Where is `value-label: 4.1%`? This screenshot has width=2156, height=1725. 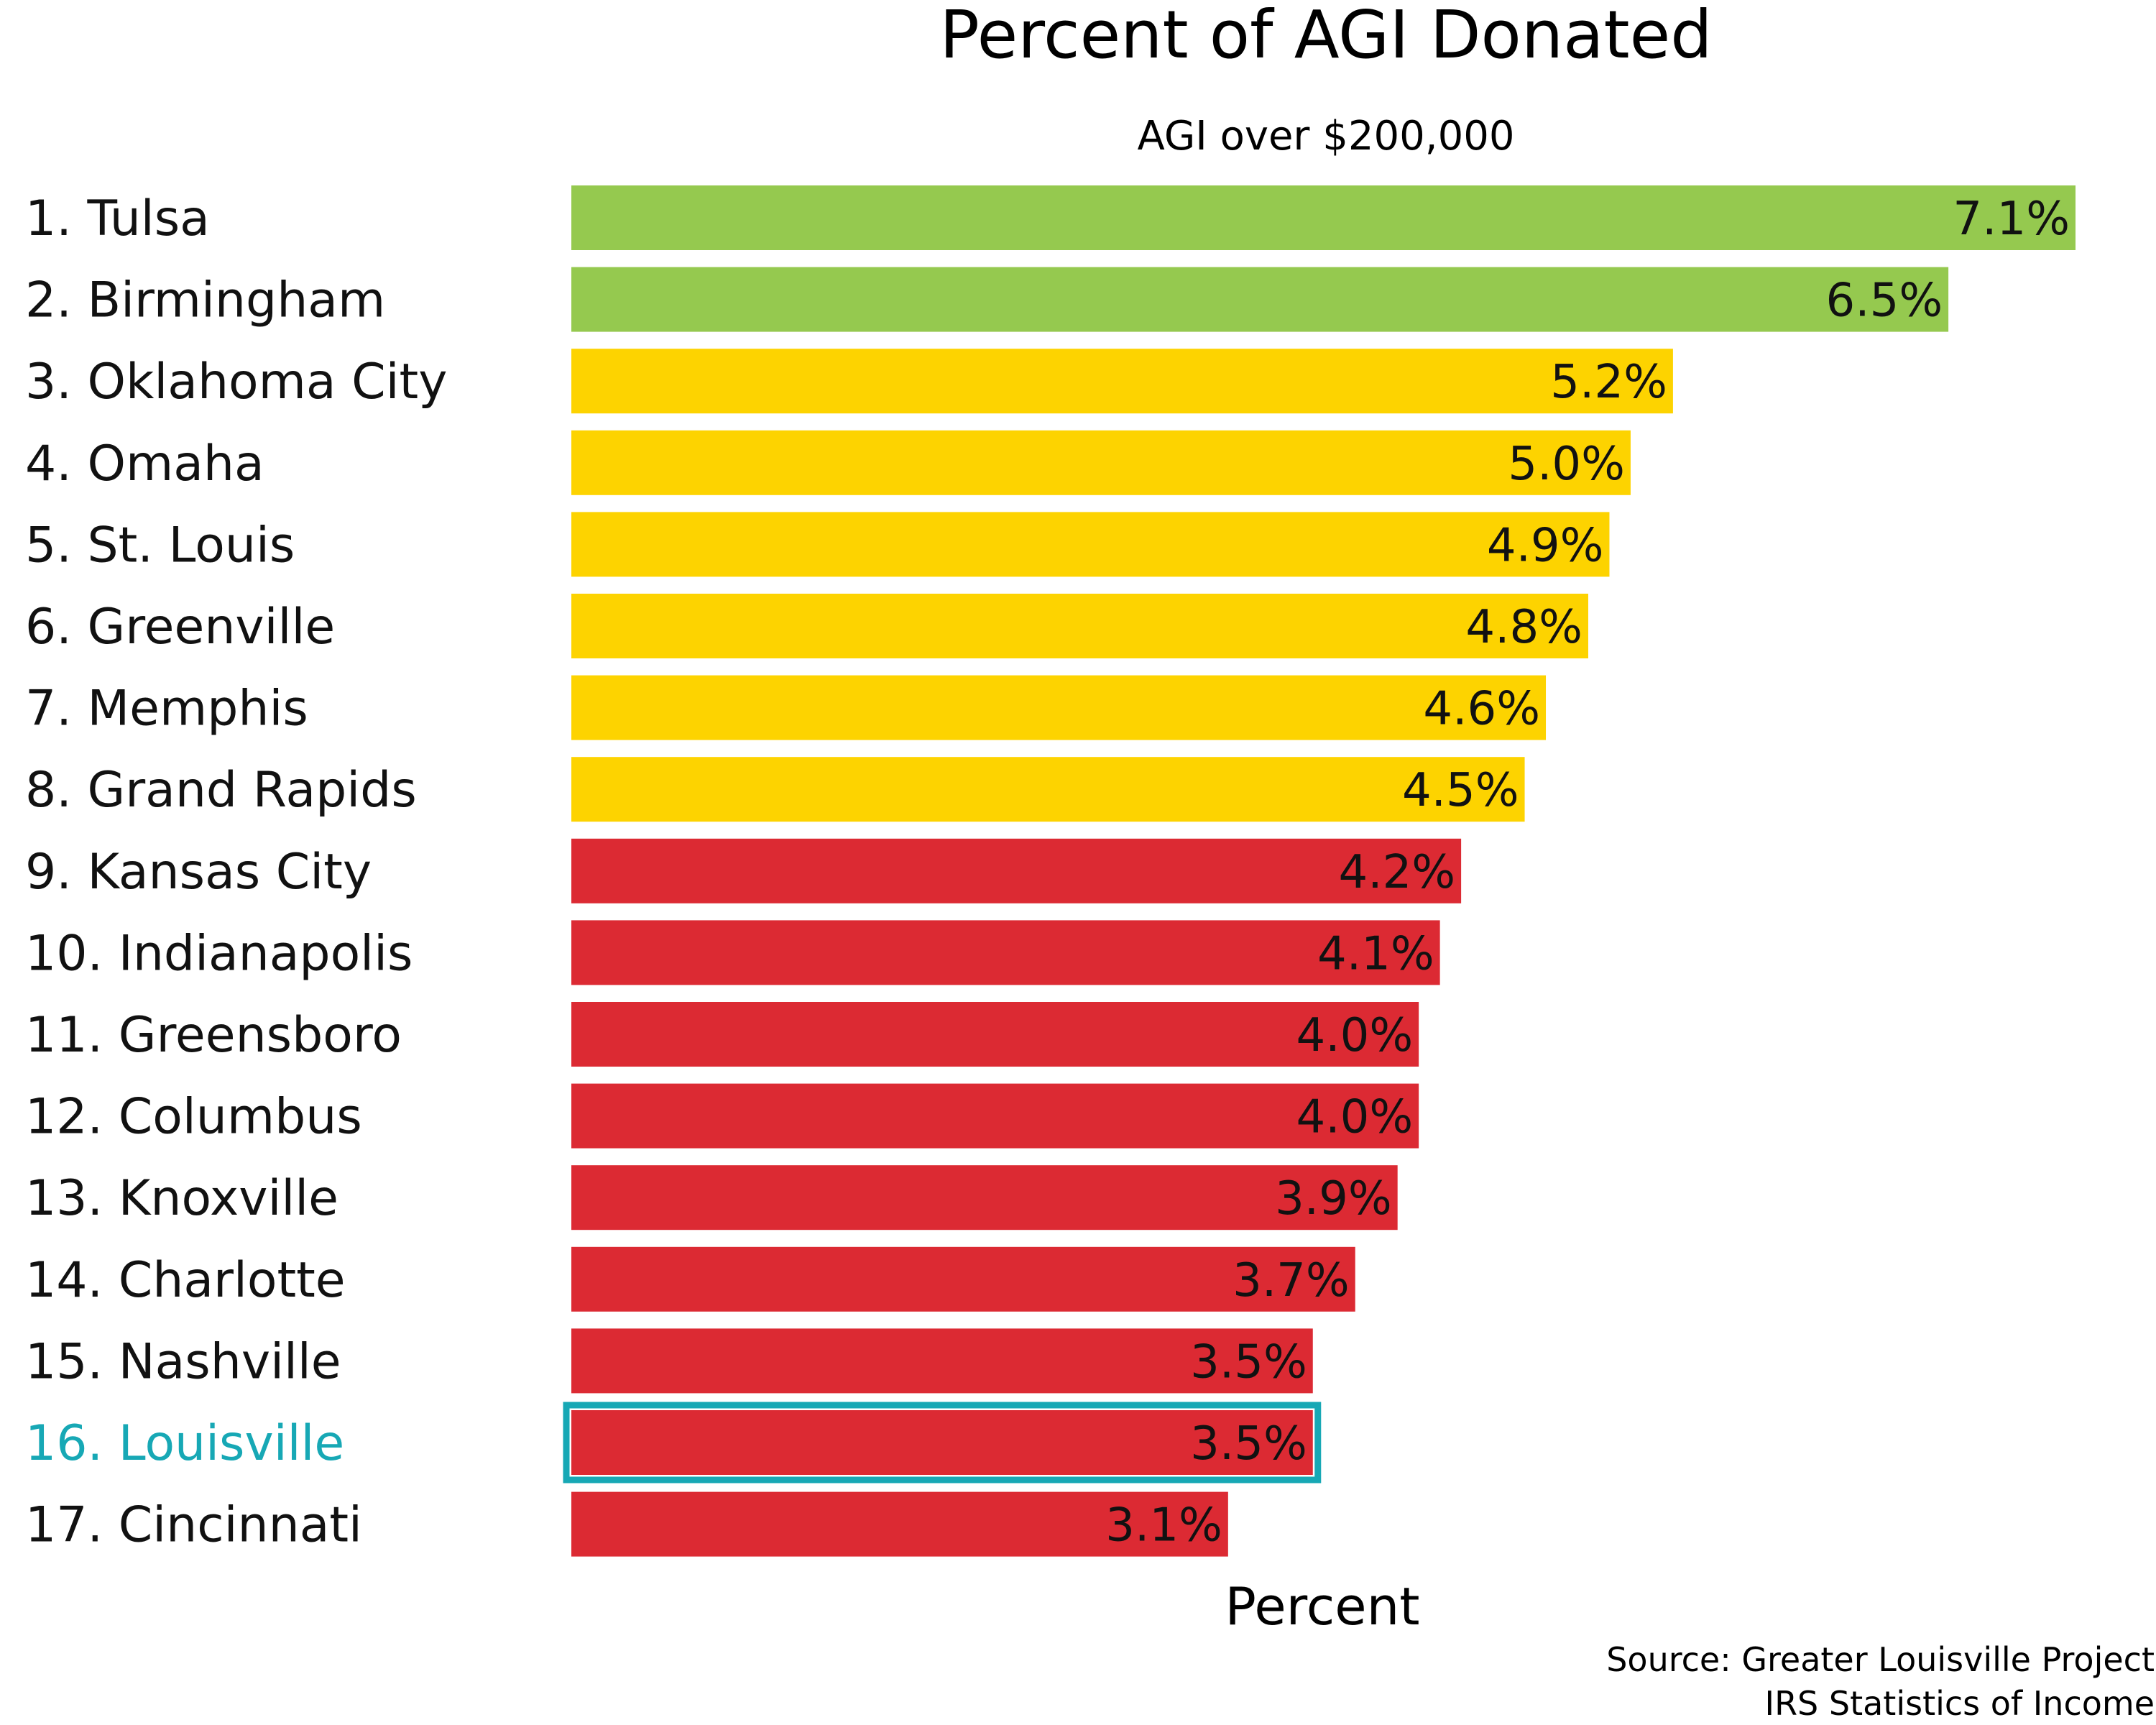 value-label: 4.1% is located at coordinates (1375, 953).